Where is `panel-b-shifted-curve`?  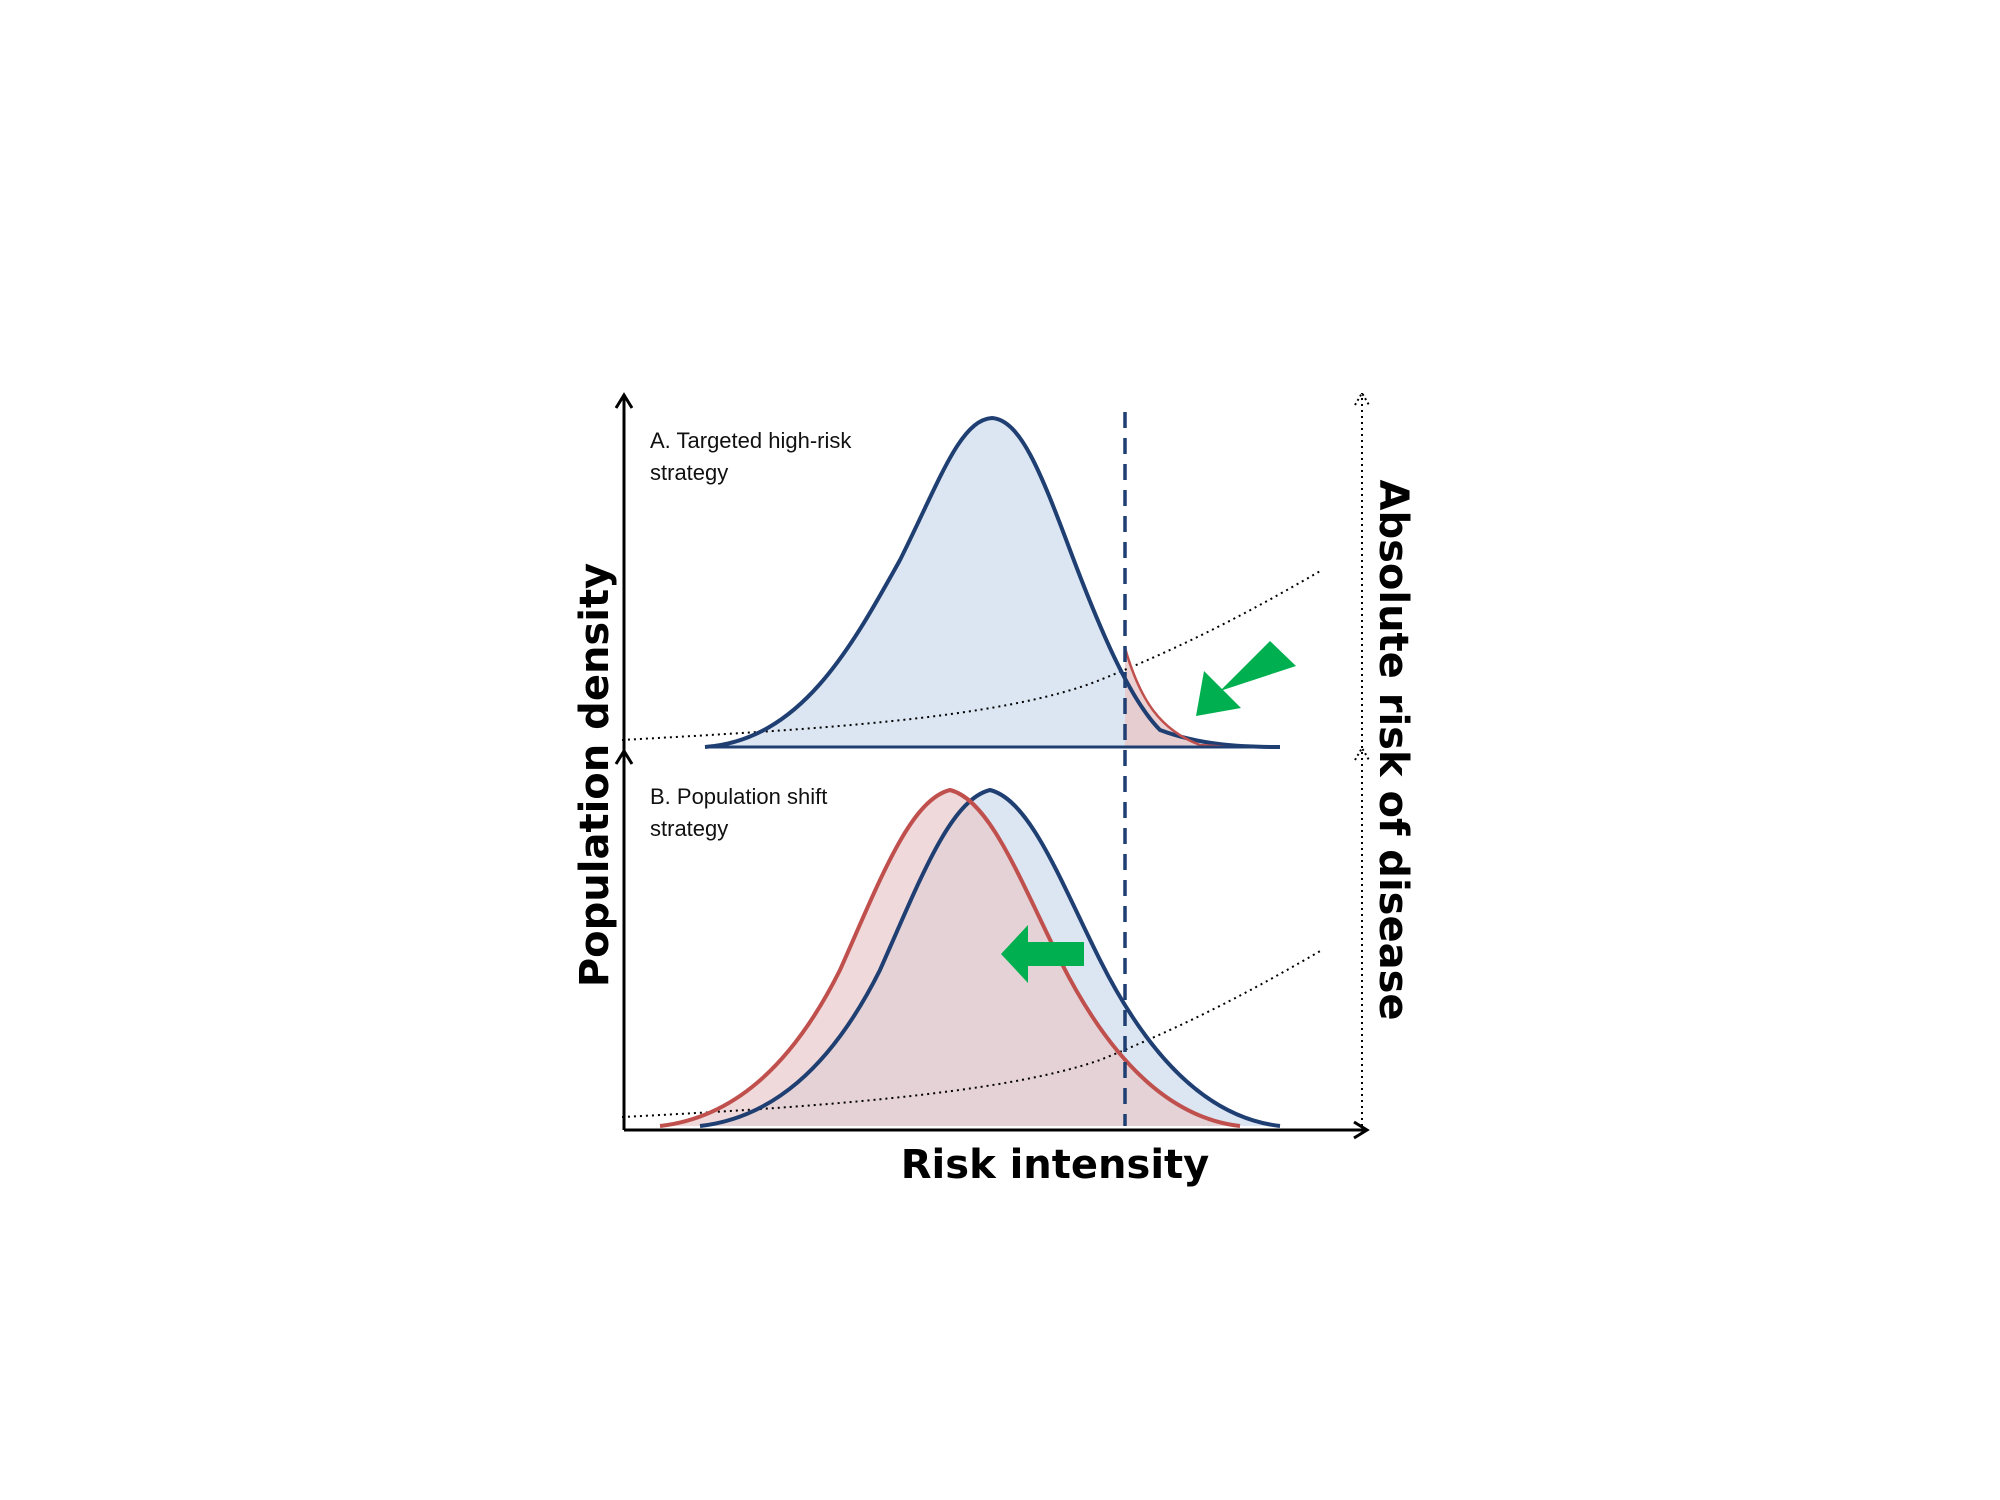 panel-b-shifted-curve is located at coordinates (950, 957).